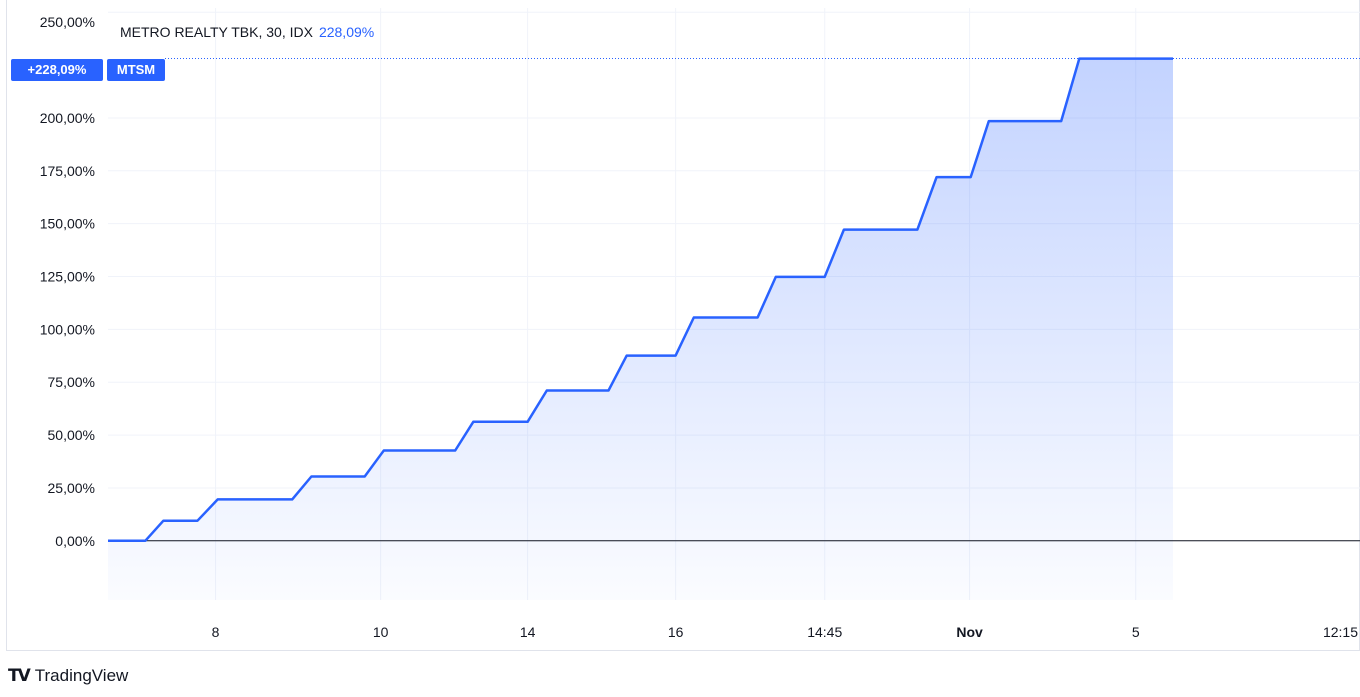  I want to click on tradingview-logo-icon: TV, so click(19, 676).